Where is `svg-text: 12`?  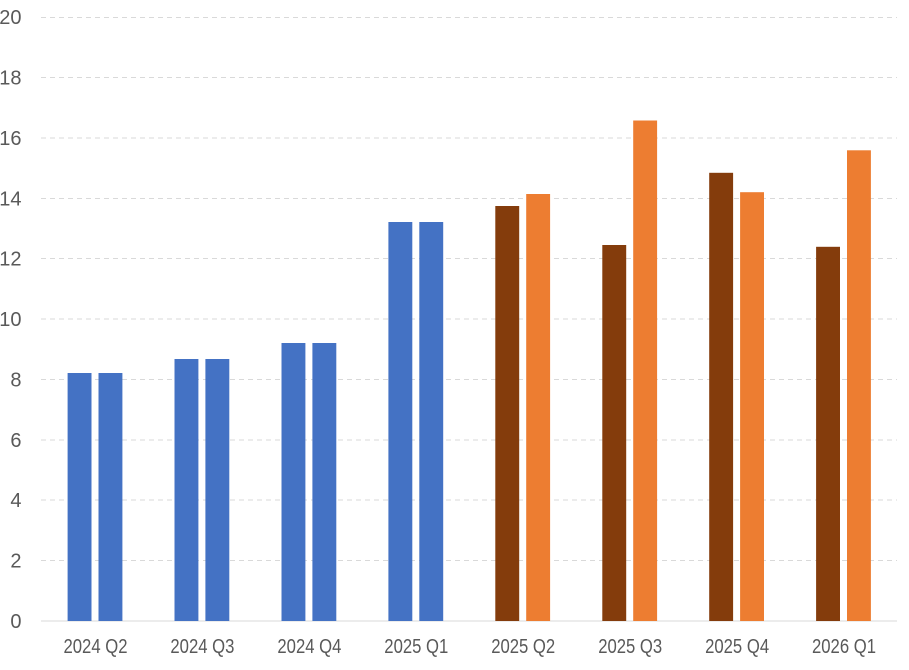
svg-text: 12 is located at coordinates (11, 260).